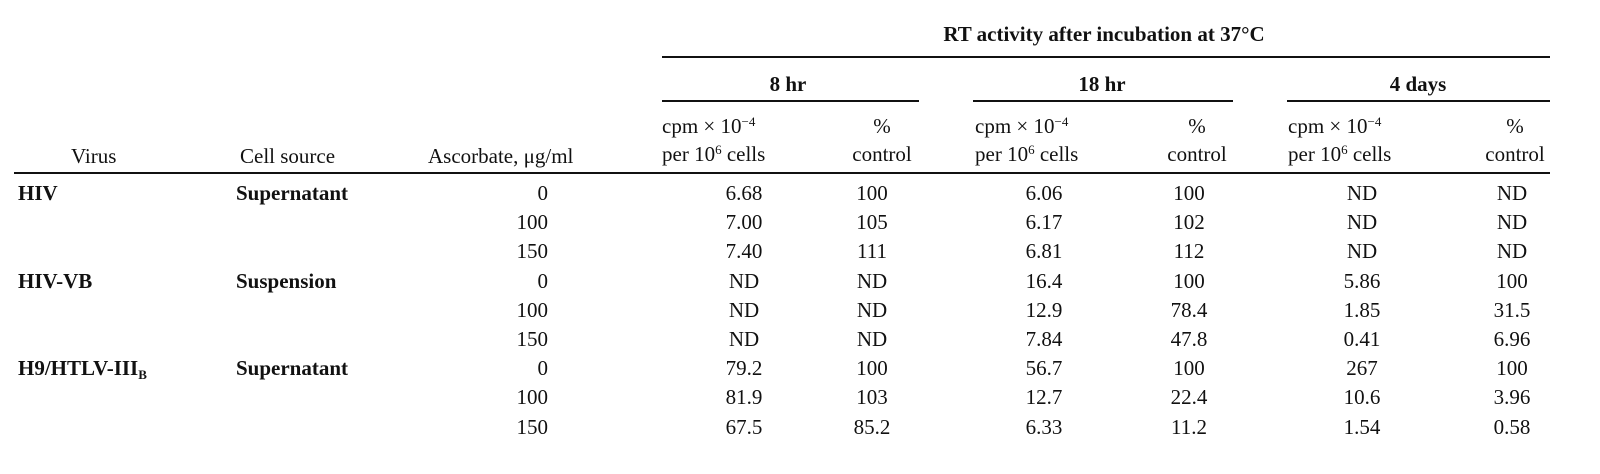 The width and height of the screenshot is (1600, 474). I want to click on cpm-8hr-cell: 6.68, so click(744, 193).